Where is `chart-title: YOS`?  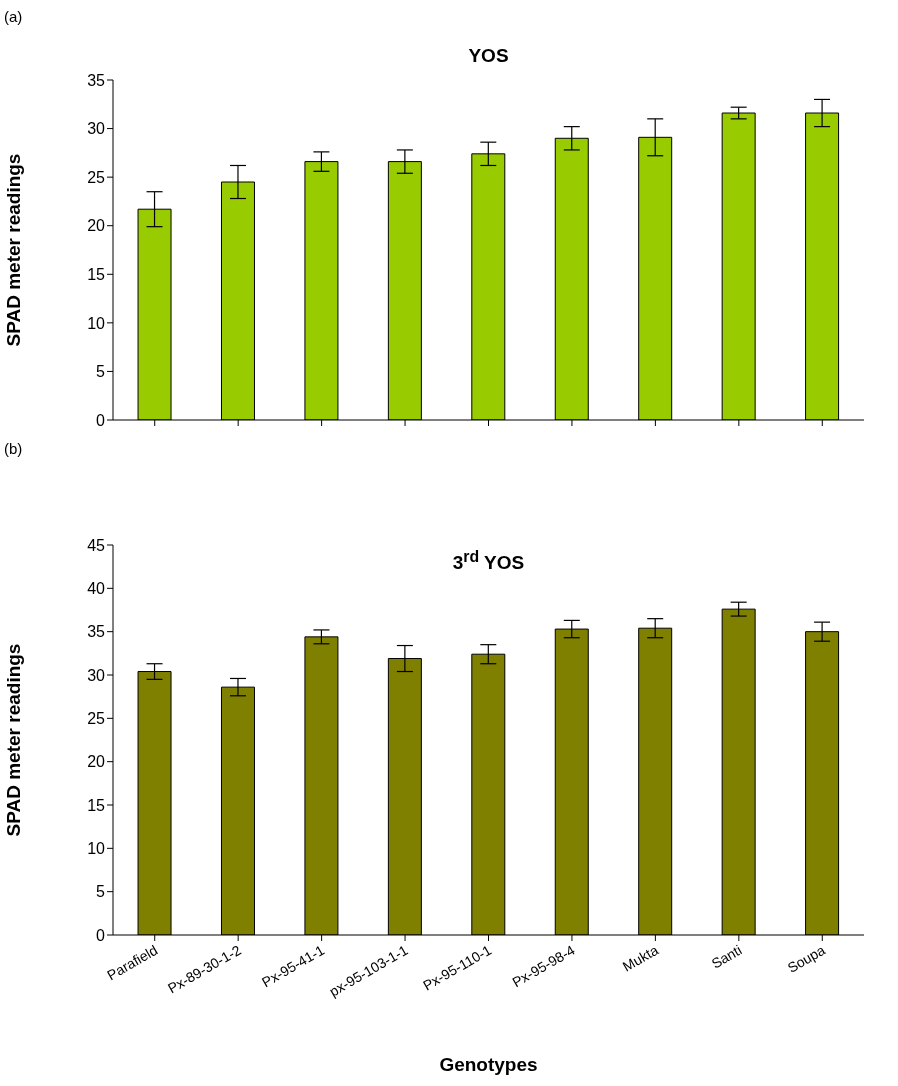
chart-title: YOS is located at coordinates (488, 56).